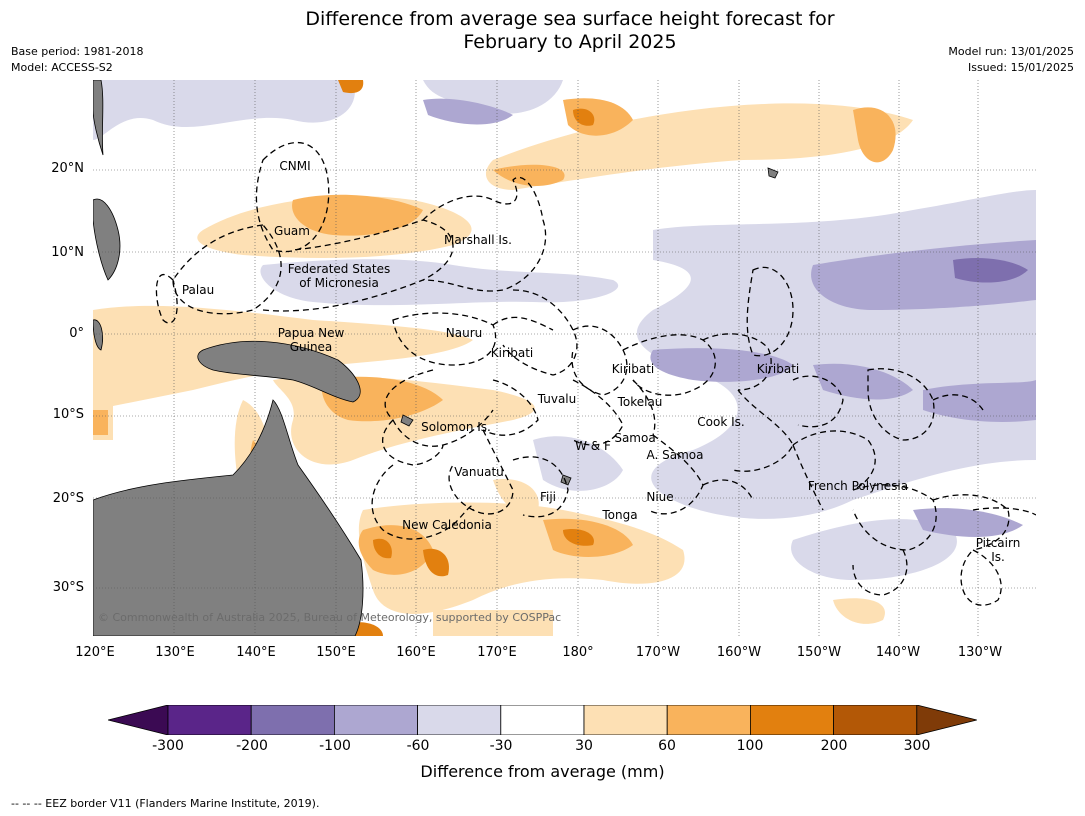  What do you see at coordinates (479, 472) in the screenshot?
I see `place-vanuatu: Vanuatu` at bounding box center [479, 472].